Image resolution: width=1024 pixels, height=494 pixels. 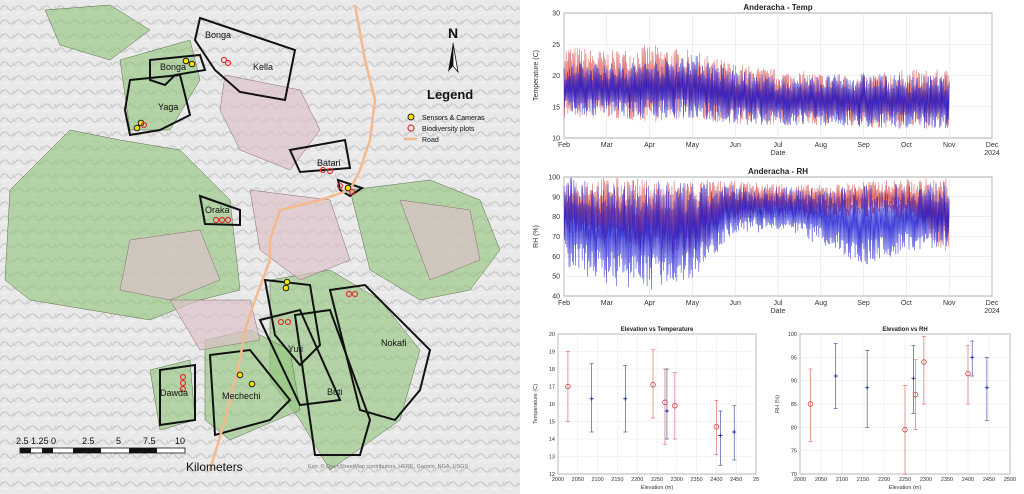 What do you see at coordinates (794, 452) in the screenshot?
I see `y-tick-label: 75` at bounding box center [794, 452].